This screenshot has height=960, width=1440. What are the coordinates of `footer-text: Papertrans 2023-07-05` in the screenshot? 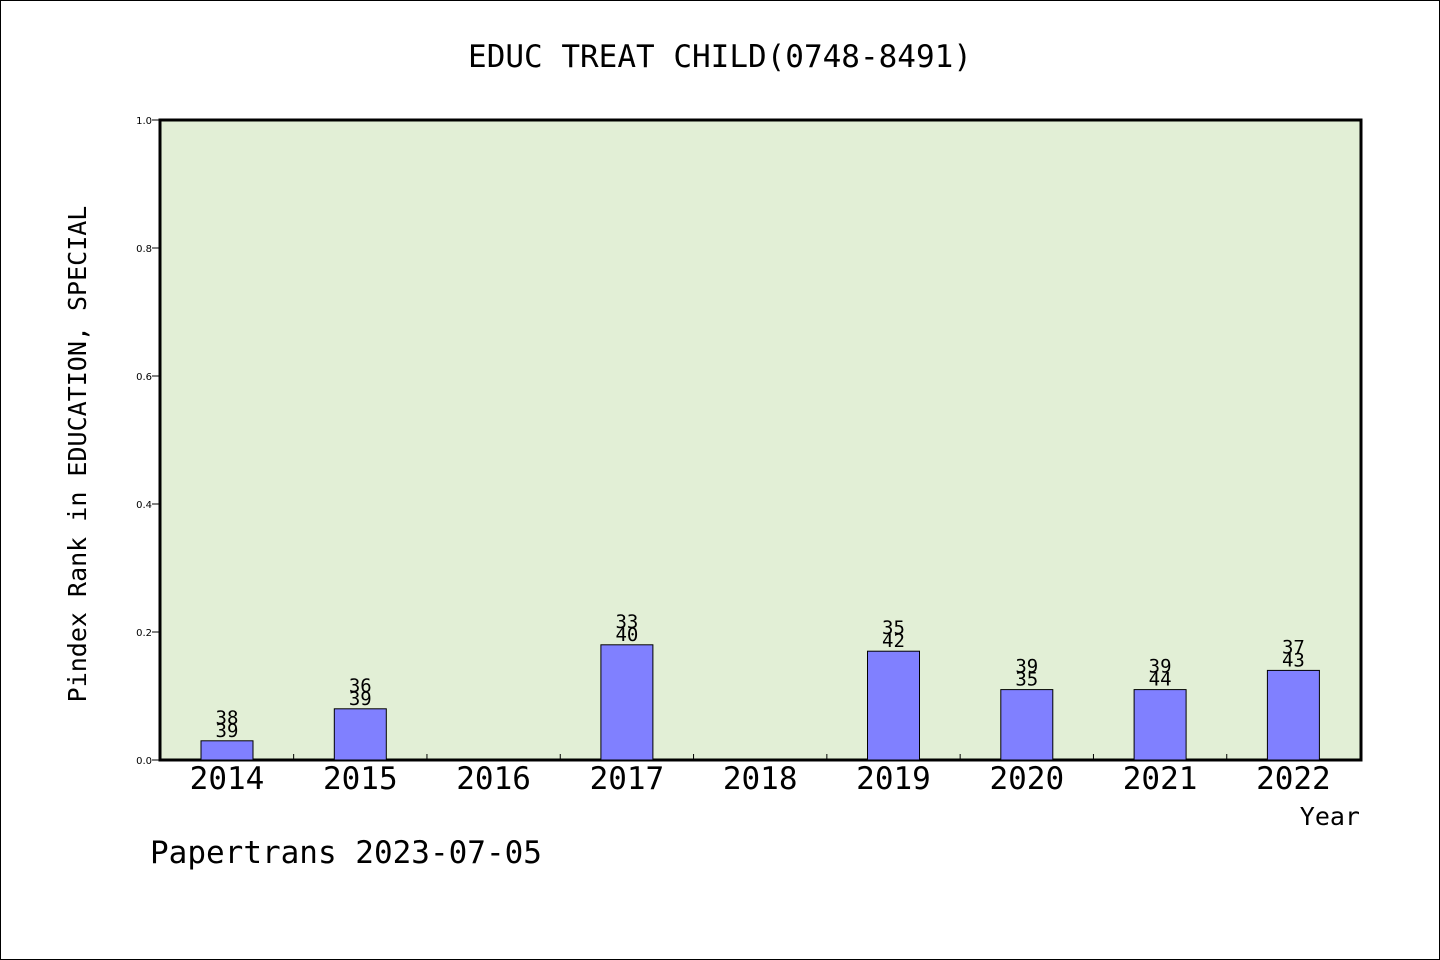 It's located at (346, 853).